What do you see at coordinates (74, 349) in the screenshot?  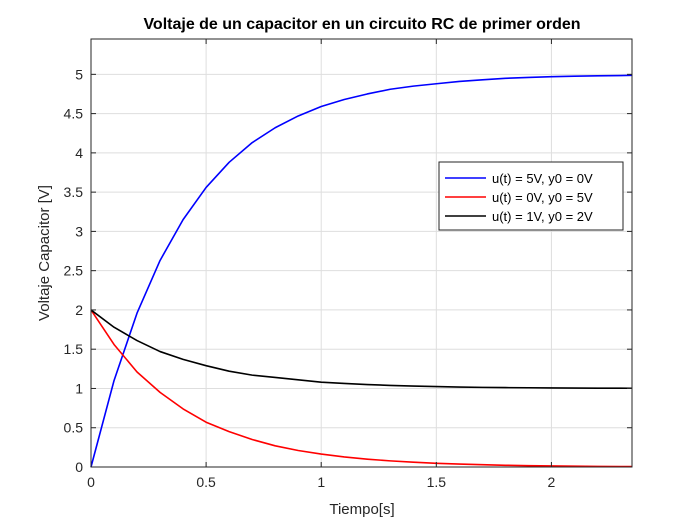 I see `y-tick-label: 1.5` at bounding box center [74, 349].